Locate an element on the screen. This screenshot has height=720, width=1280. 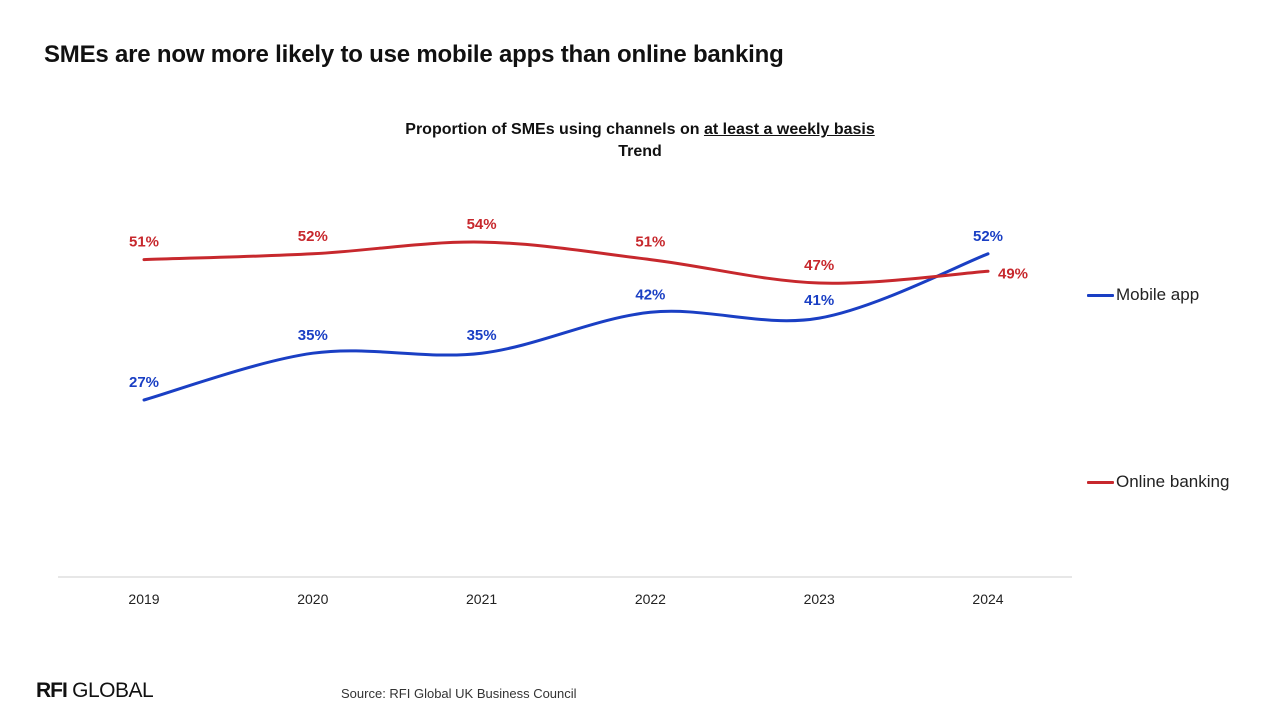
logo-strong: RFI is located at coordinates (52, 690).